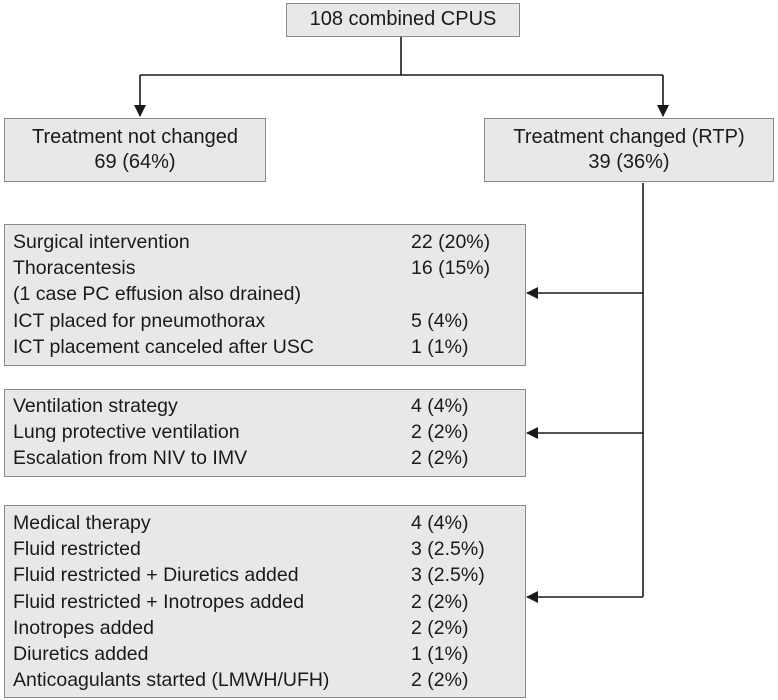 The width and height of the screenshot is (778, 700). Describe the element at coordinates (83, 628) in the screenshot. I see `item-label: Inotropes added` at that location.